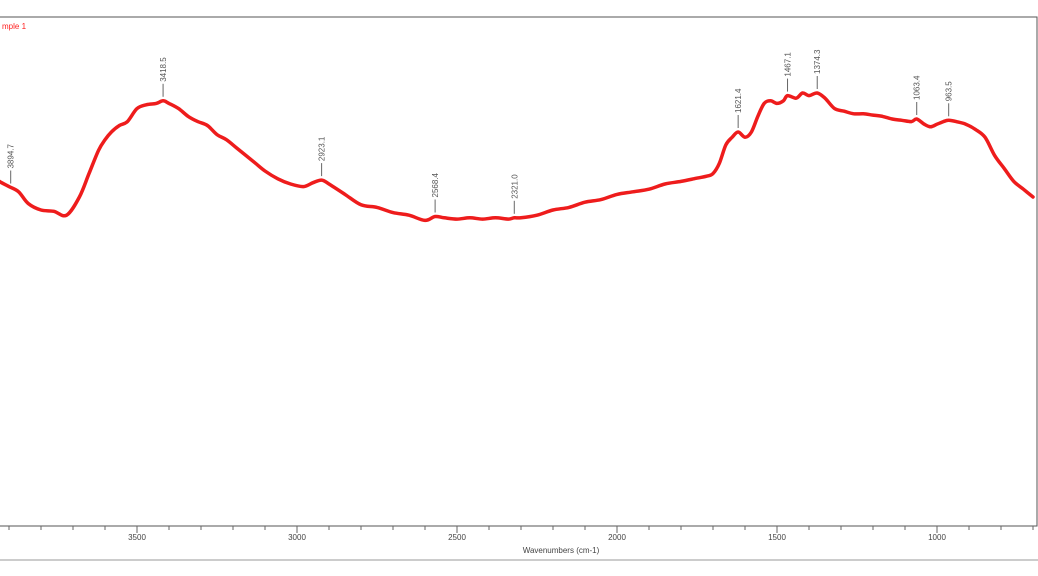 This screenshot has height=576, width=1038. I want to click on x-axis-label: Wavenumbers (cm-1), so click(561, 550).